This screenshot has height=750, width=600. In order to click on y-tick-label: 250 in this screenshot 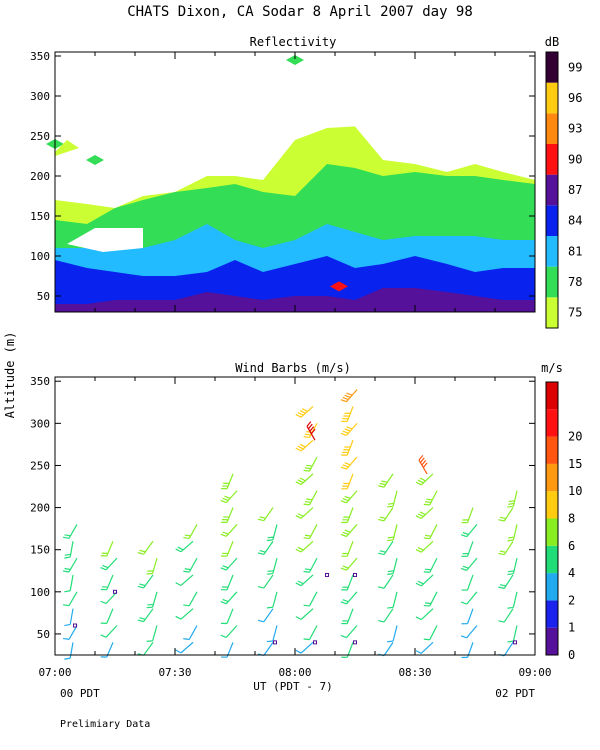, I will do `click(40, 465)`.